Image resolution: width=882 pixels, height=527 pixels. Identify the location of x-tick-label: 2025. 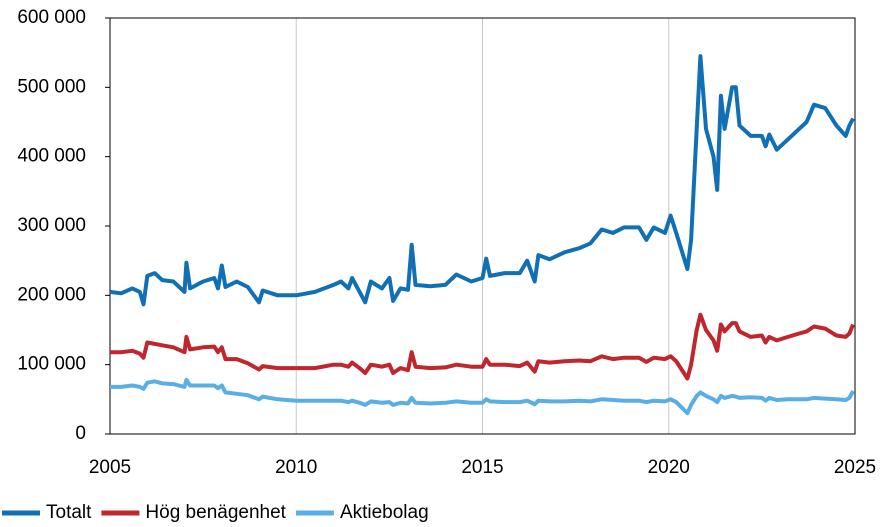
(855, 467).